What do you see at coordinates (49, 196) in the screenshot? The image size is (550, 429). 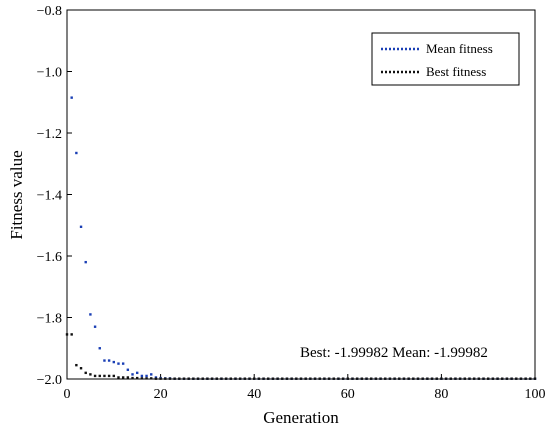 I see `y-tick-label: −1.4` at bounding box center [49, 196].